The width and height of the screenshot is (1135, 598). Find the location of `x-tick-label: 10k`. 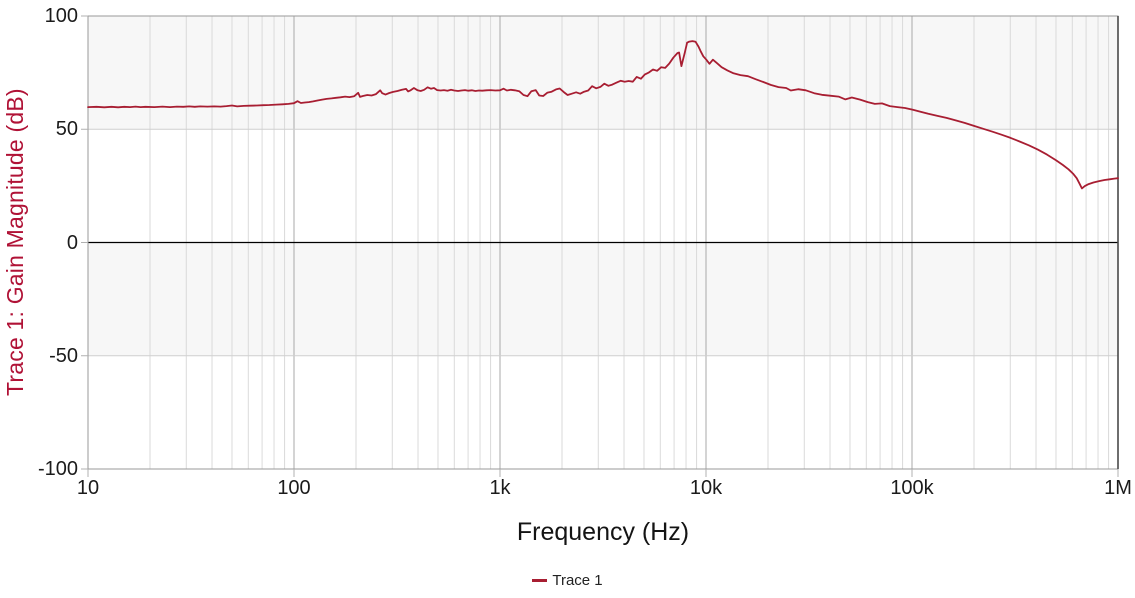

x-tick-label: 10k is located at coordinates (706, 488).